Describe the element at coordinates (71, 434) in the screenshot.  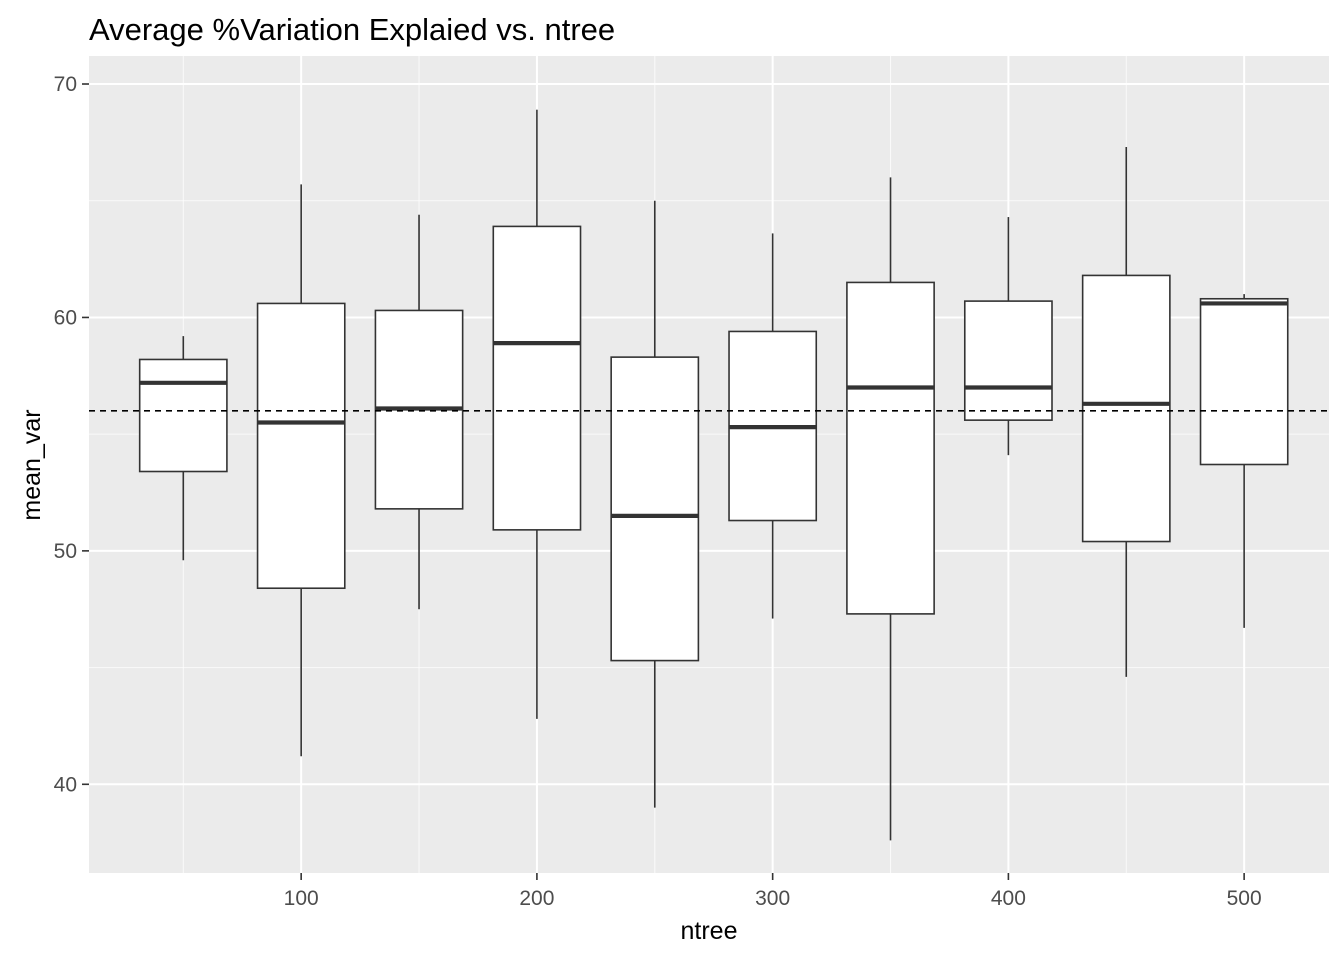
I see `y-axis-ticks: 40 50 60 70` at that location.